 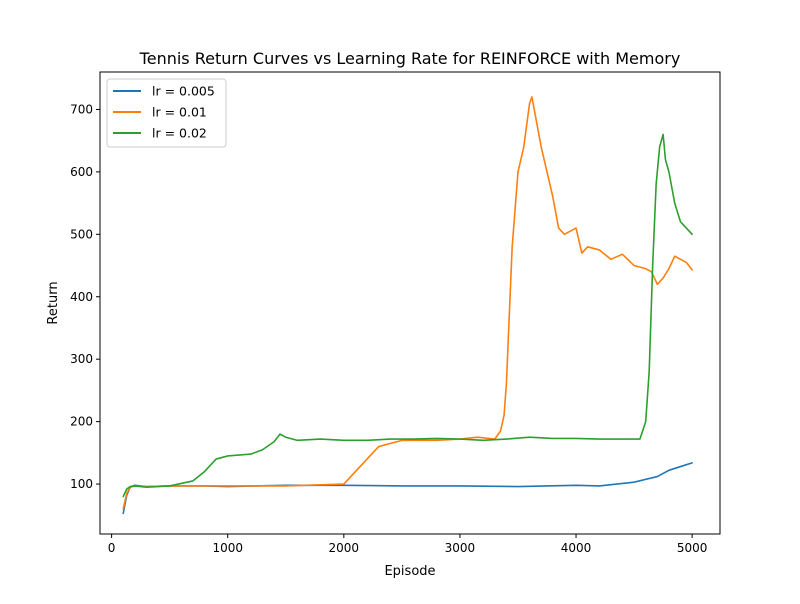 I want to click on y-tick-label: 700, so click(x=81, y=109).